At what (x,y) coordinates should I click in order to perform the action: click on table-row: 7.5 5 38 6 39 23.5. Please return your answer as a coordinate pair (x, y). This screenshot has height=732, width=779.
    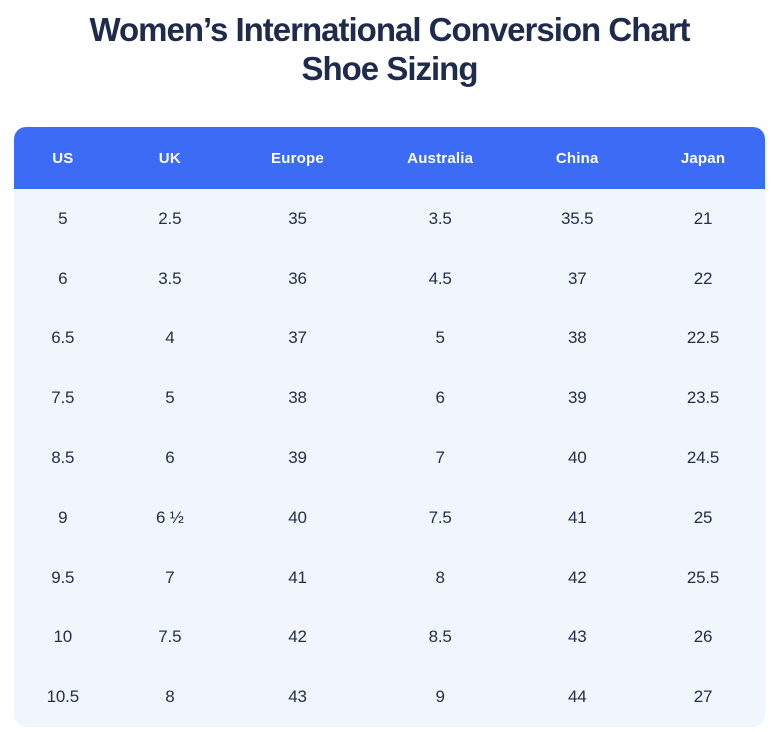
    Looking at the image, I should click on (389, 398).